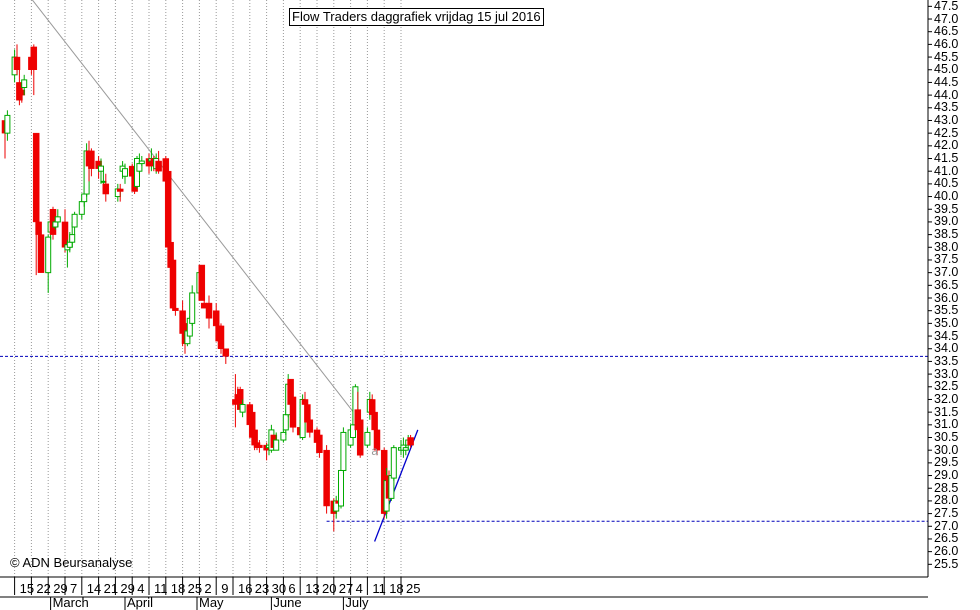 The width and height of the screenshot is (980, 610). Describe the element at coordinates (946, 170) in the screenshot. I see `y-tick-label: 41.0` at that location.